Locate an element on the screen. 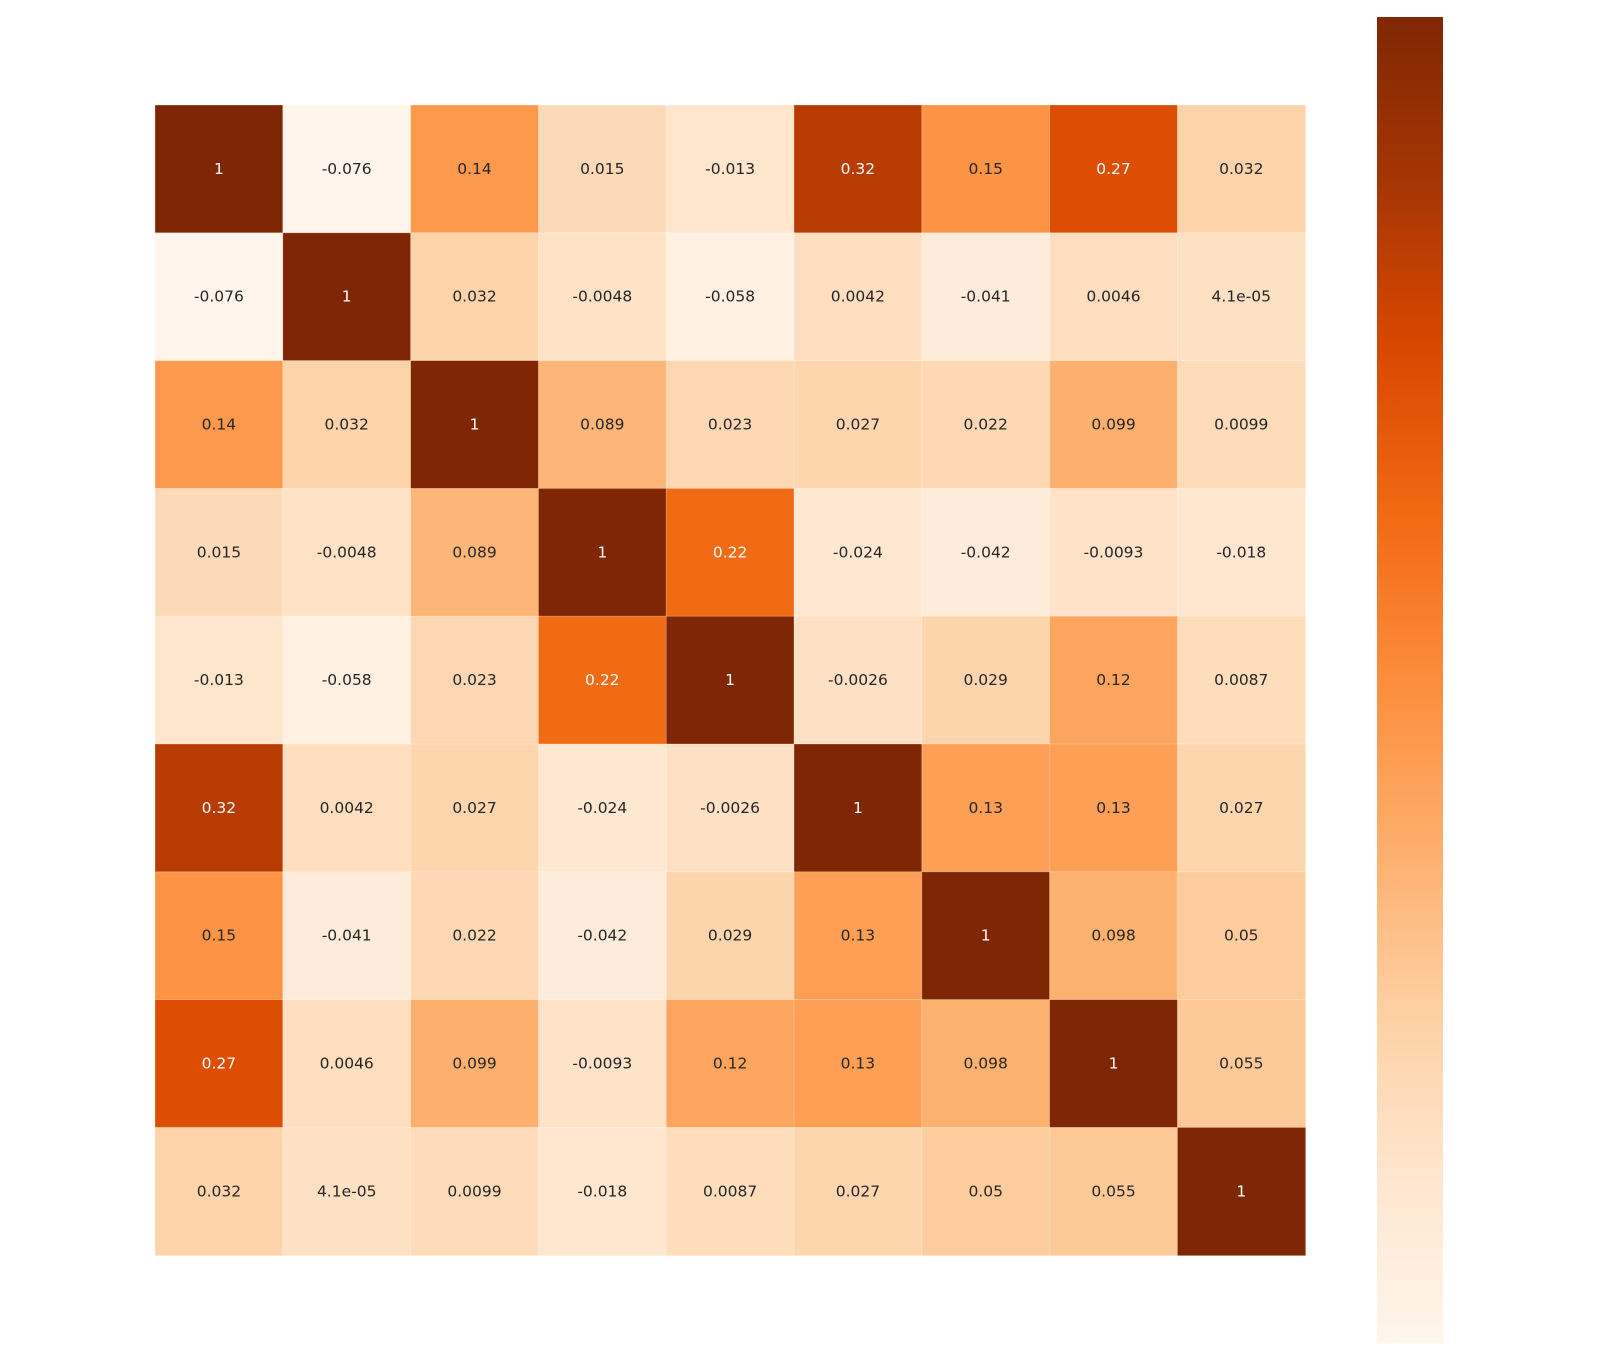 The height and width of the screenshot is (1371, 1600). heatmap-cell-r3-c6 is located at coordinates (986, 552).